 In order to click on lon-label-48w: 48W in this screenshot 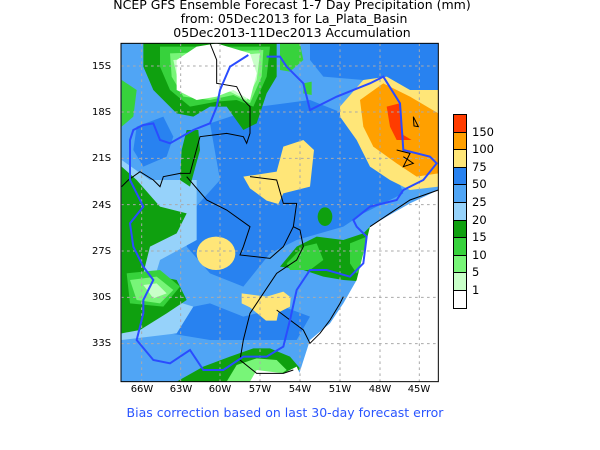, I will do `click(380, 389)`.